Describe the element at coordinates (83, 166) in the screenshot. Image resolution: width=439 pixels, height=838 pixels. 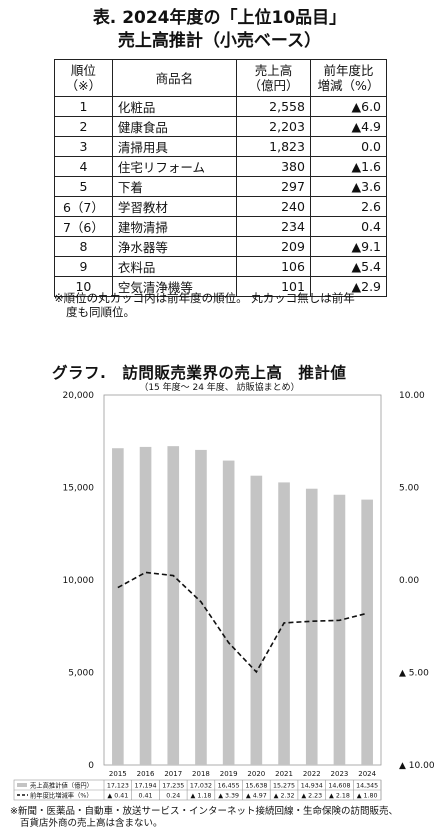
I see `cell-rank: 4` at that location.